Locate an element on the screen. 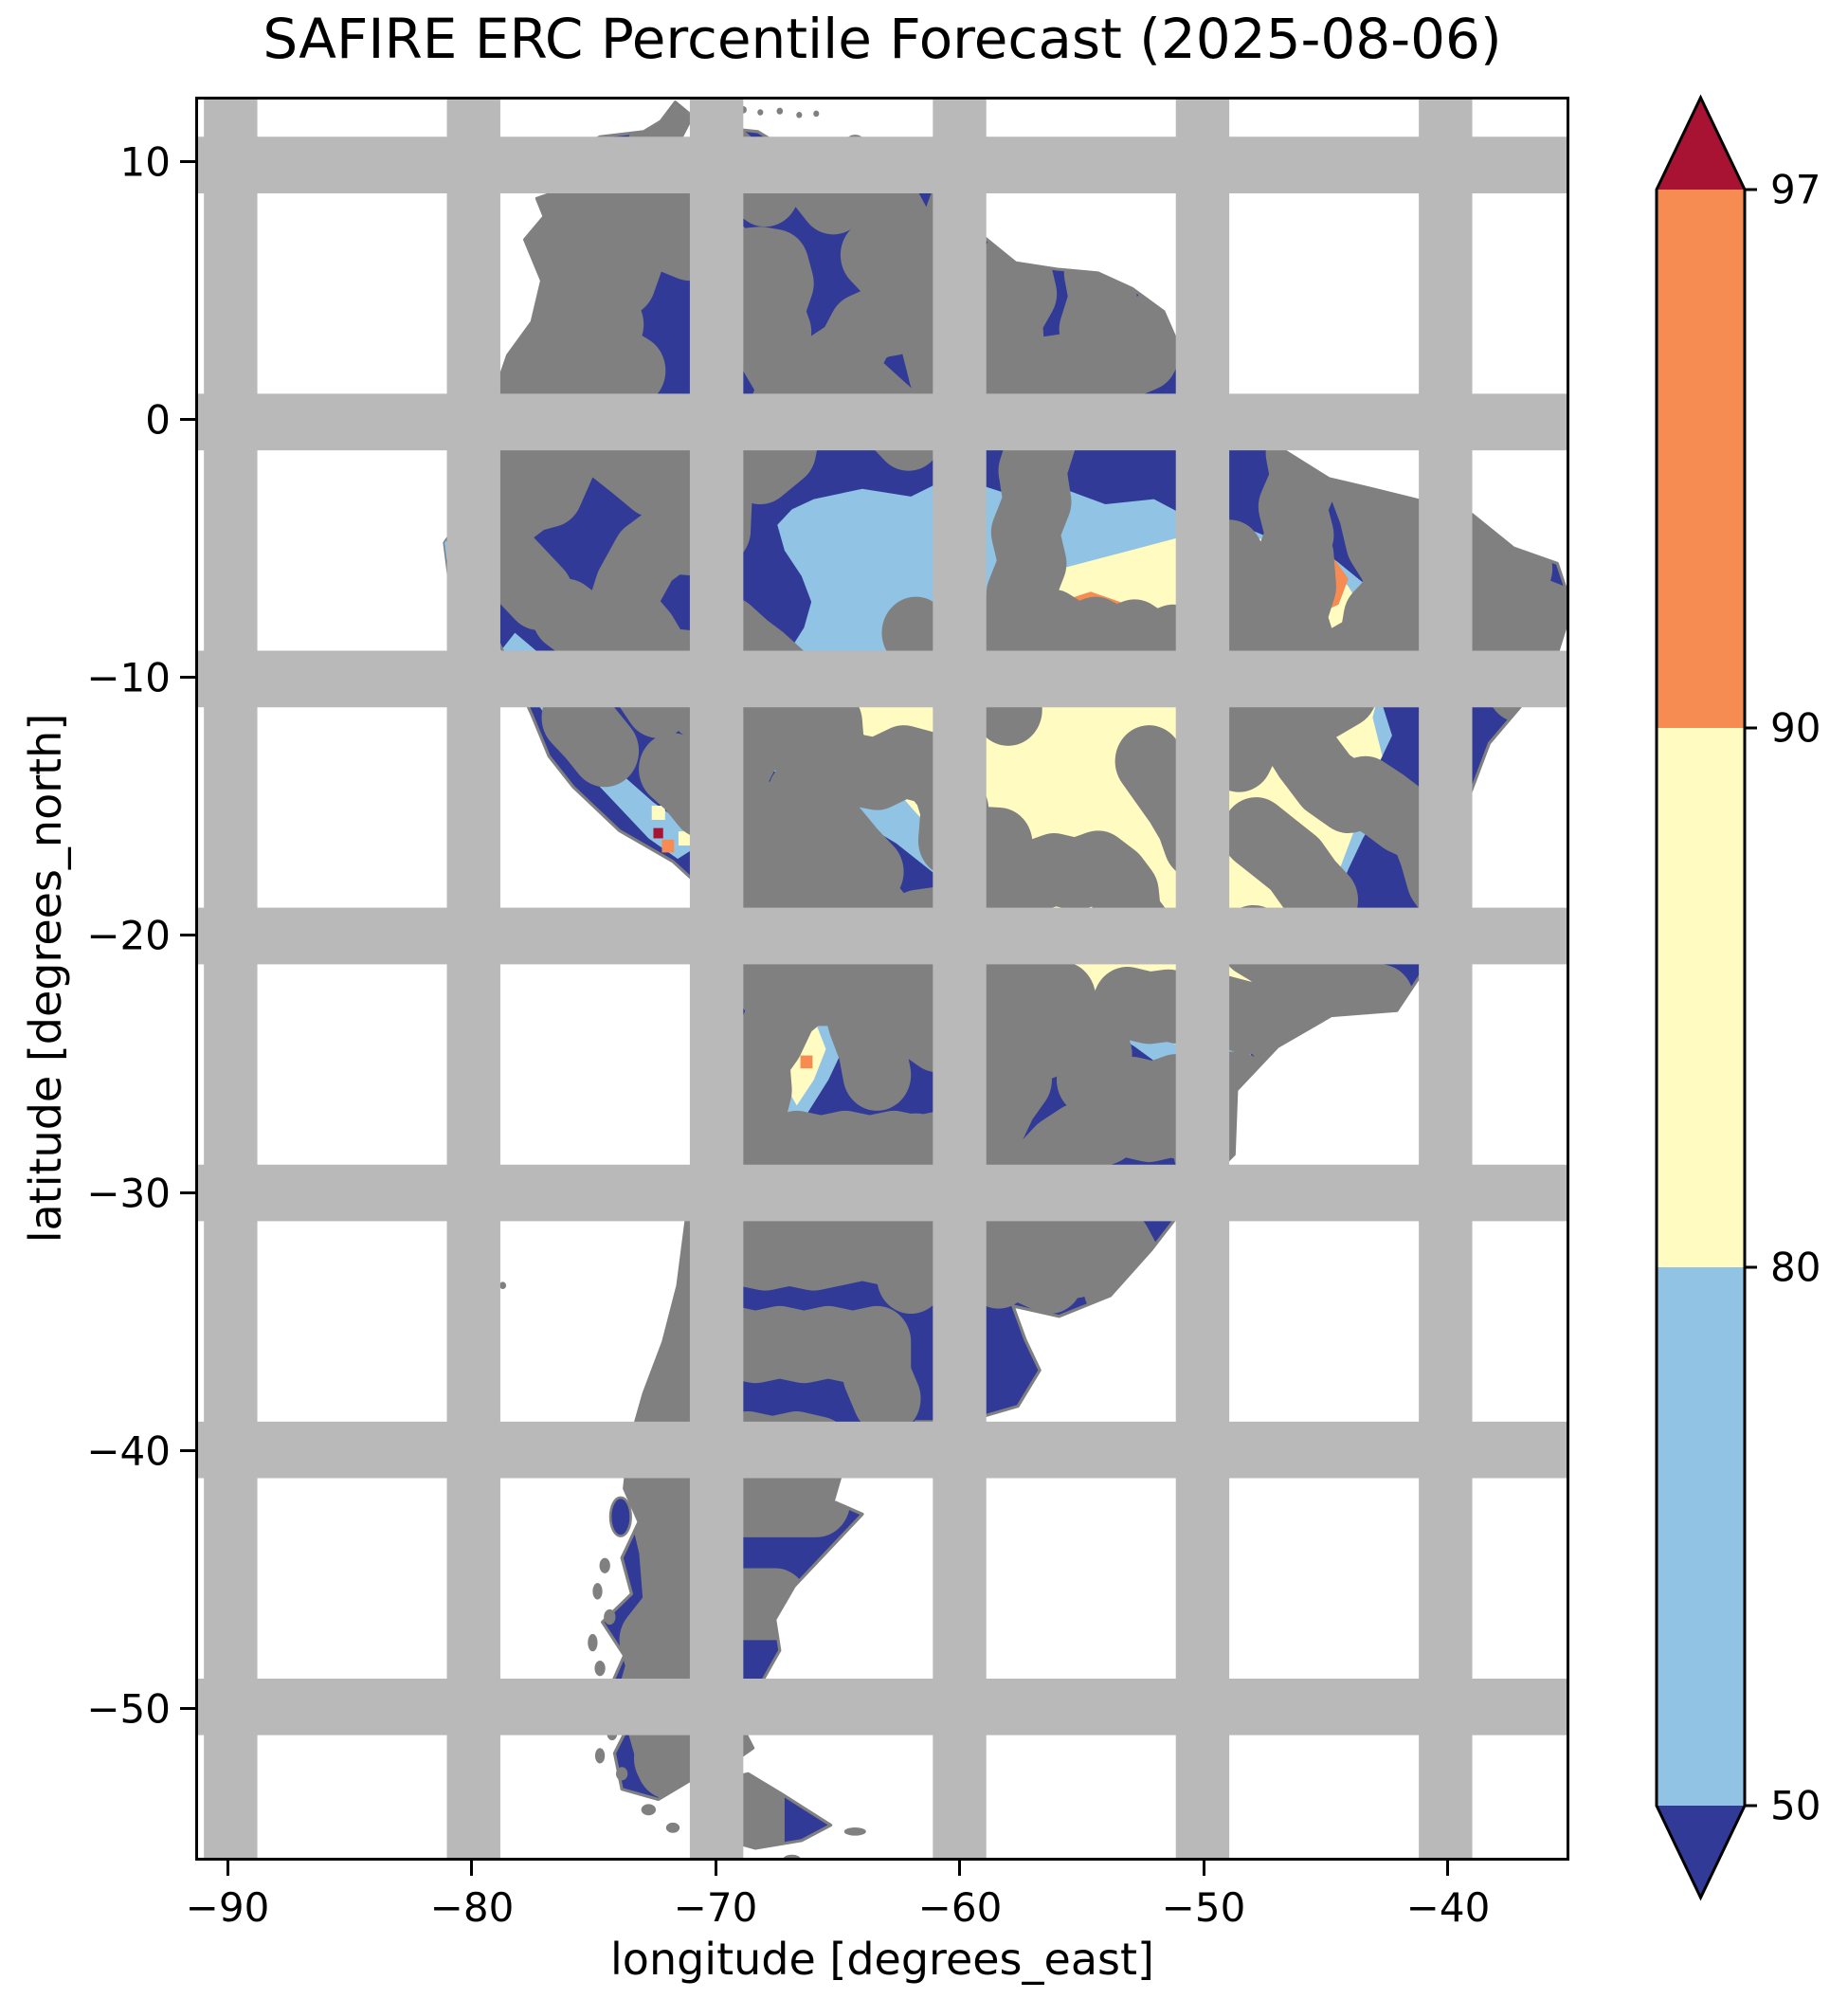 The height and width of the screenshot is (1999, 1848). colorbar-tick-label: 90 is located at coordinates (1795, 728).